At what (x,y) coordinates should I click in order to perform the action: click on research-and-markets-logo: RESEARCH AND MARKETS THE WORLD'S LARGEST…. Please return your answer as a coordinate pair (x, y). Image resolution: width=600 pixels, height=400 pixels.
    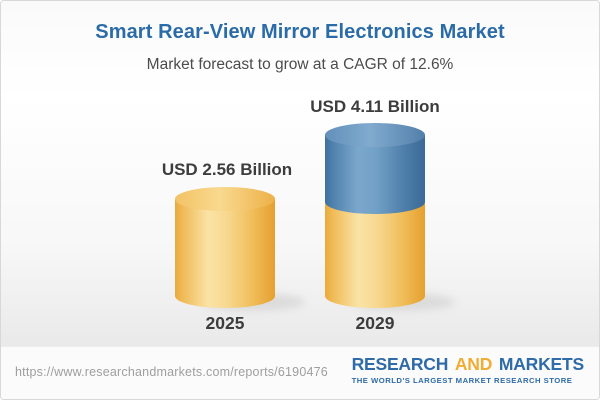
    Looking at the image, I should click on (468, 370).